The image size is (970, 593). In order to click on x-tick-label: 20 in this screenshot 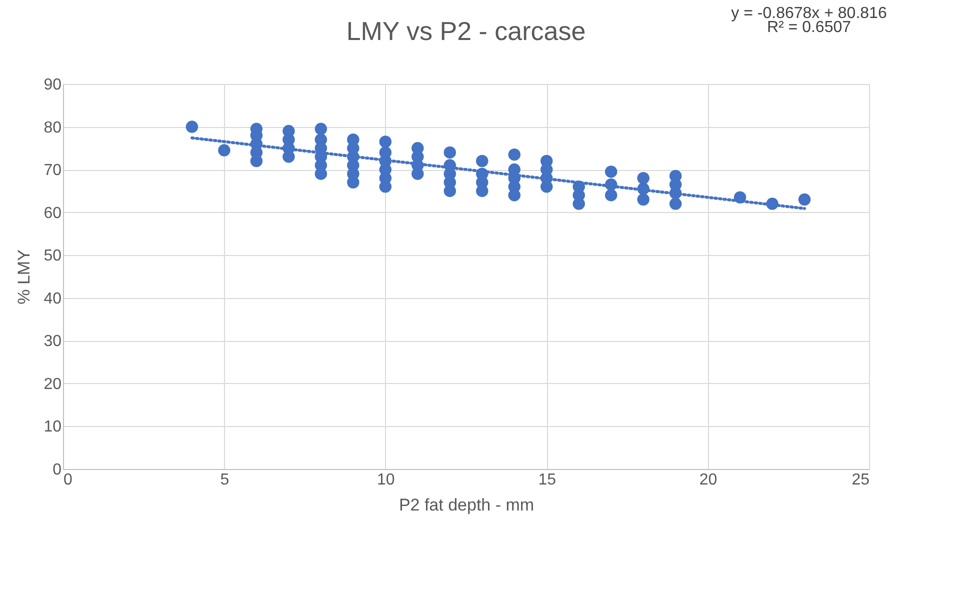, I will do `click(708, 480)`.